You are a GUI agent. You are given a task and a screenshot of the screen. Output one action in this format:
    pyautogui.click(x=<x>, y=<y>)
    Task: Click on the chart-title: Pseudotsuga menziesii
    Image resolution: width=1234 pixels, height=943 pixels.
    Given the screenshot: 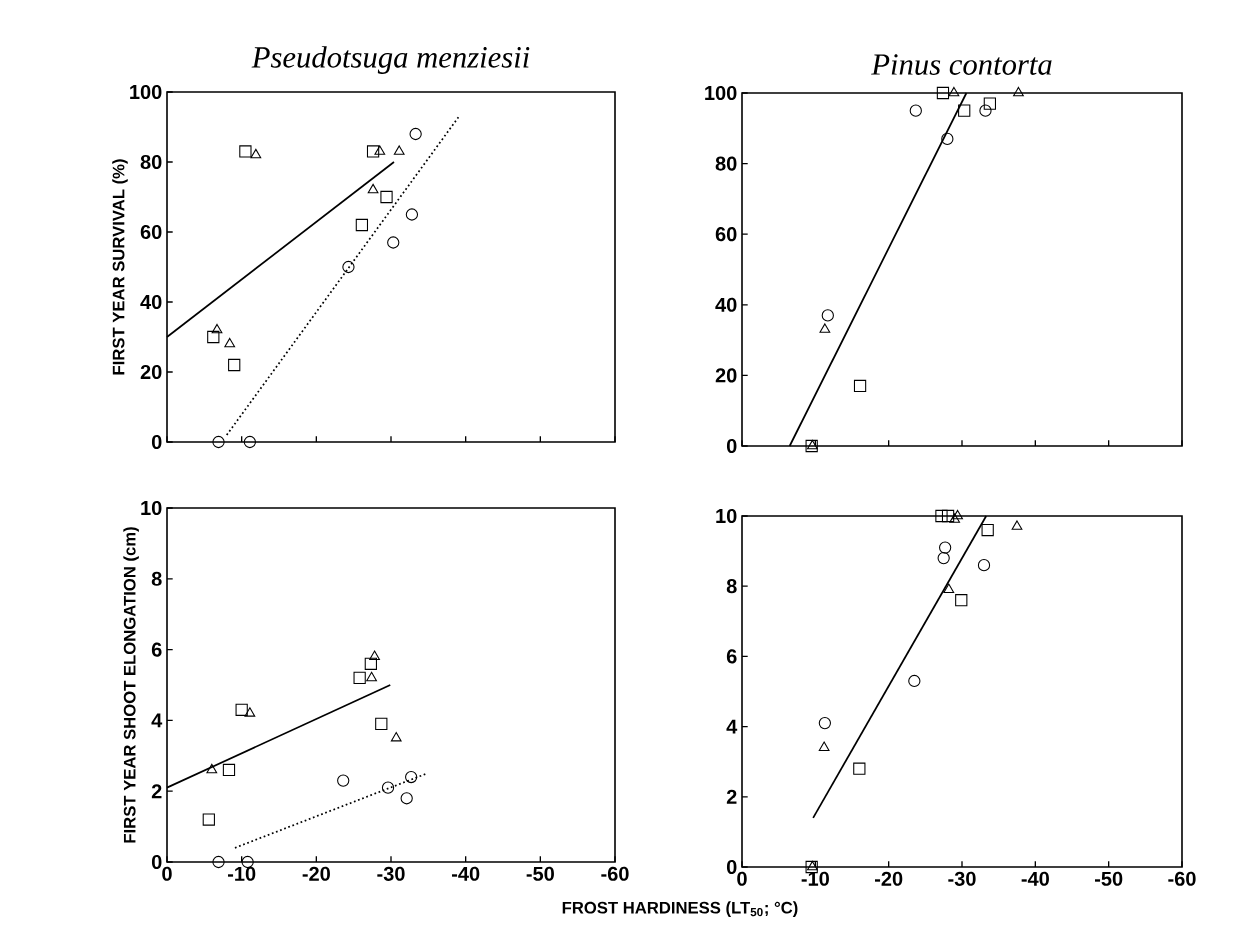 What is the action you would take?
    pyautogui.click(x=390, y=60)
    